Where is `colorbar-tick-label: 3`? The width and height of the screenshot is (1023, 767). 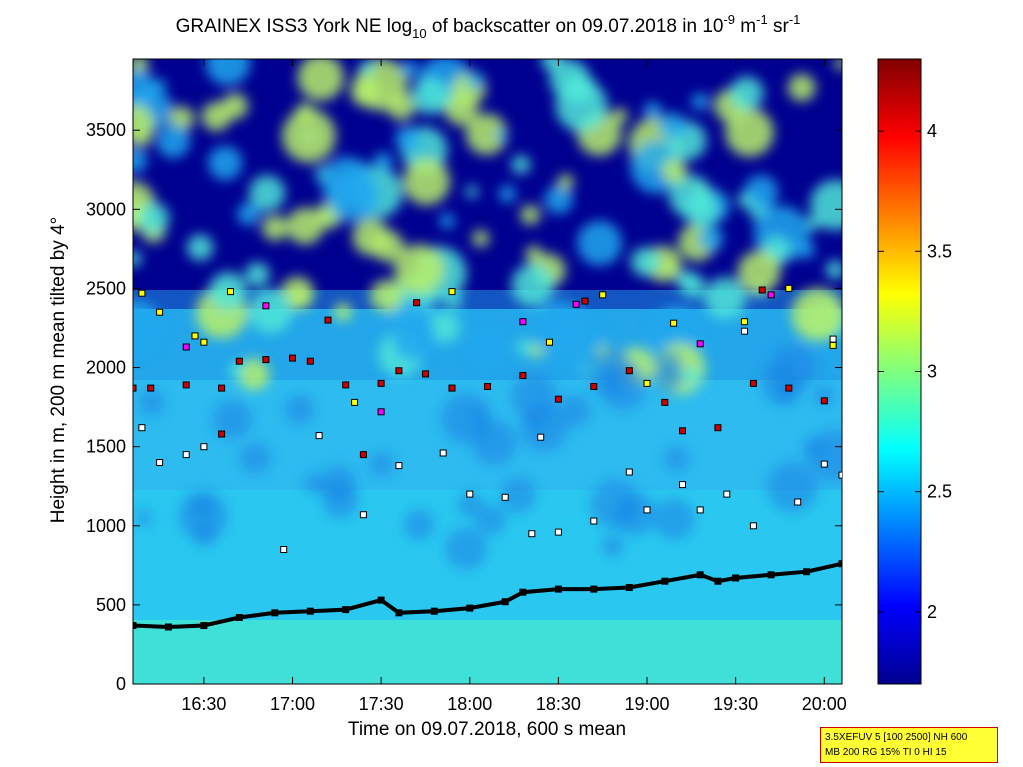
colorbar-tick-label: 3 is located at coordinates (932, 372).